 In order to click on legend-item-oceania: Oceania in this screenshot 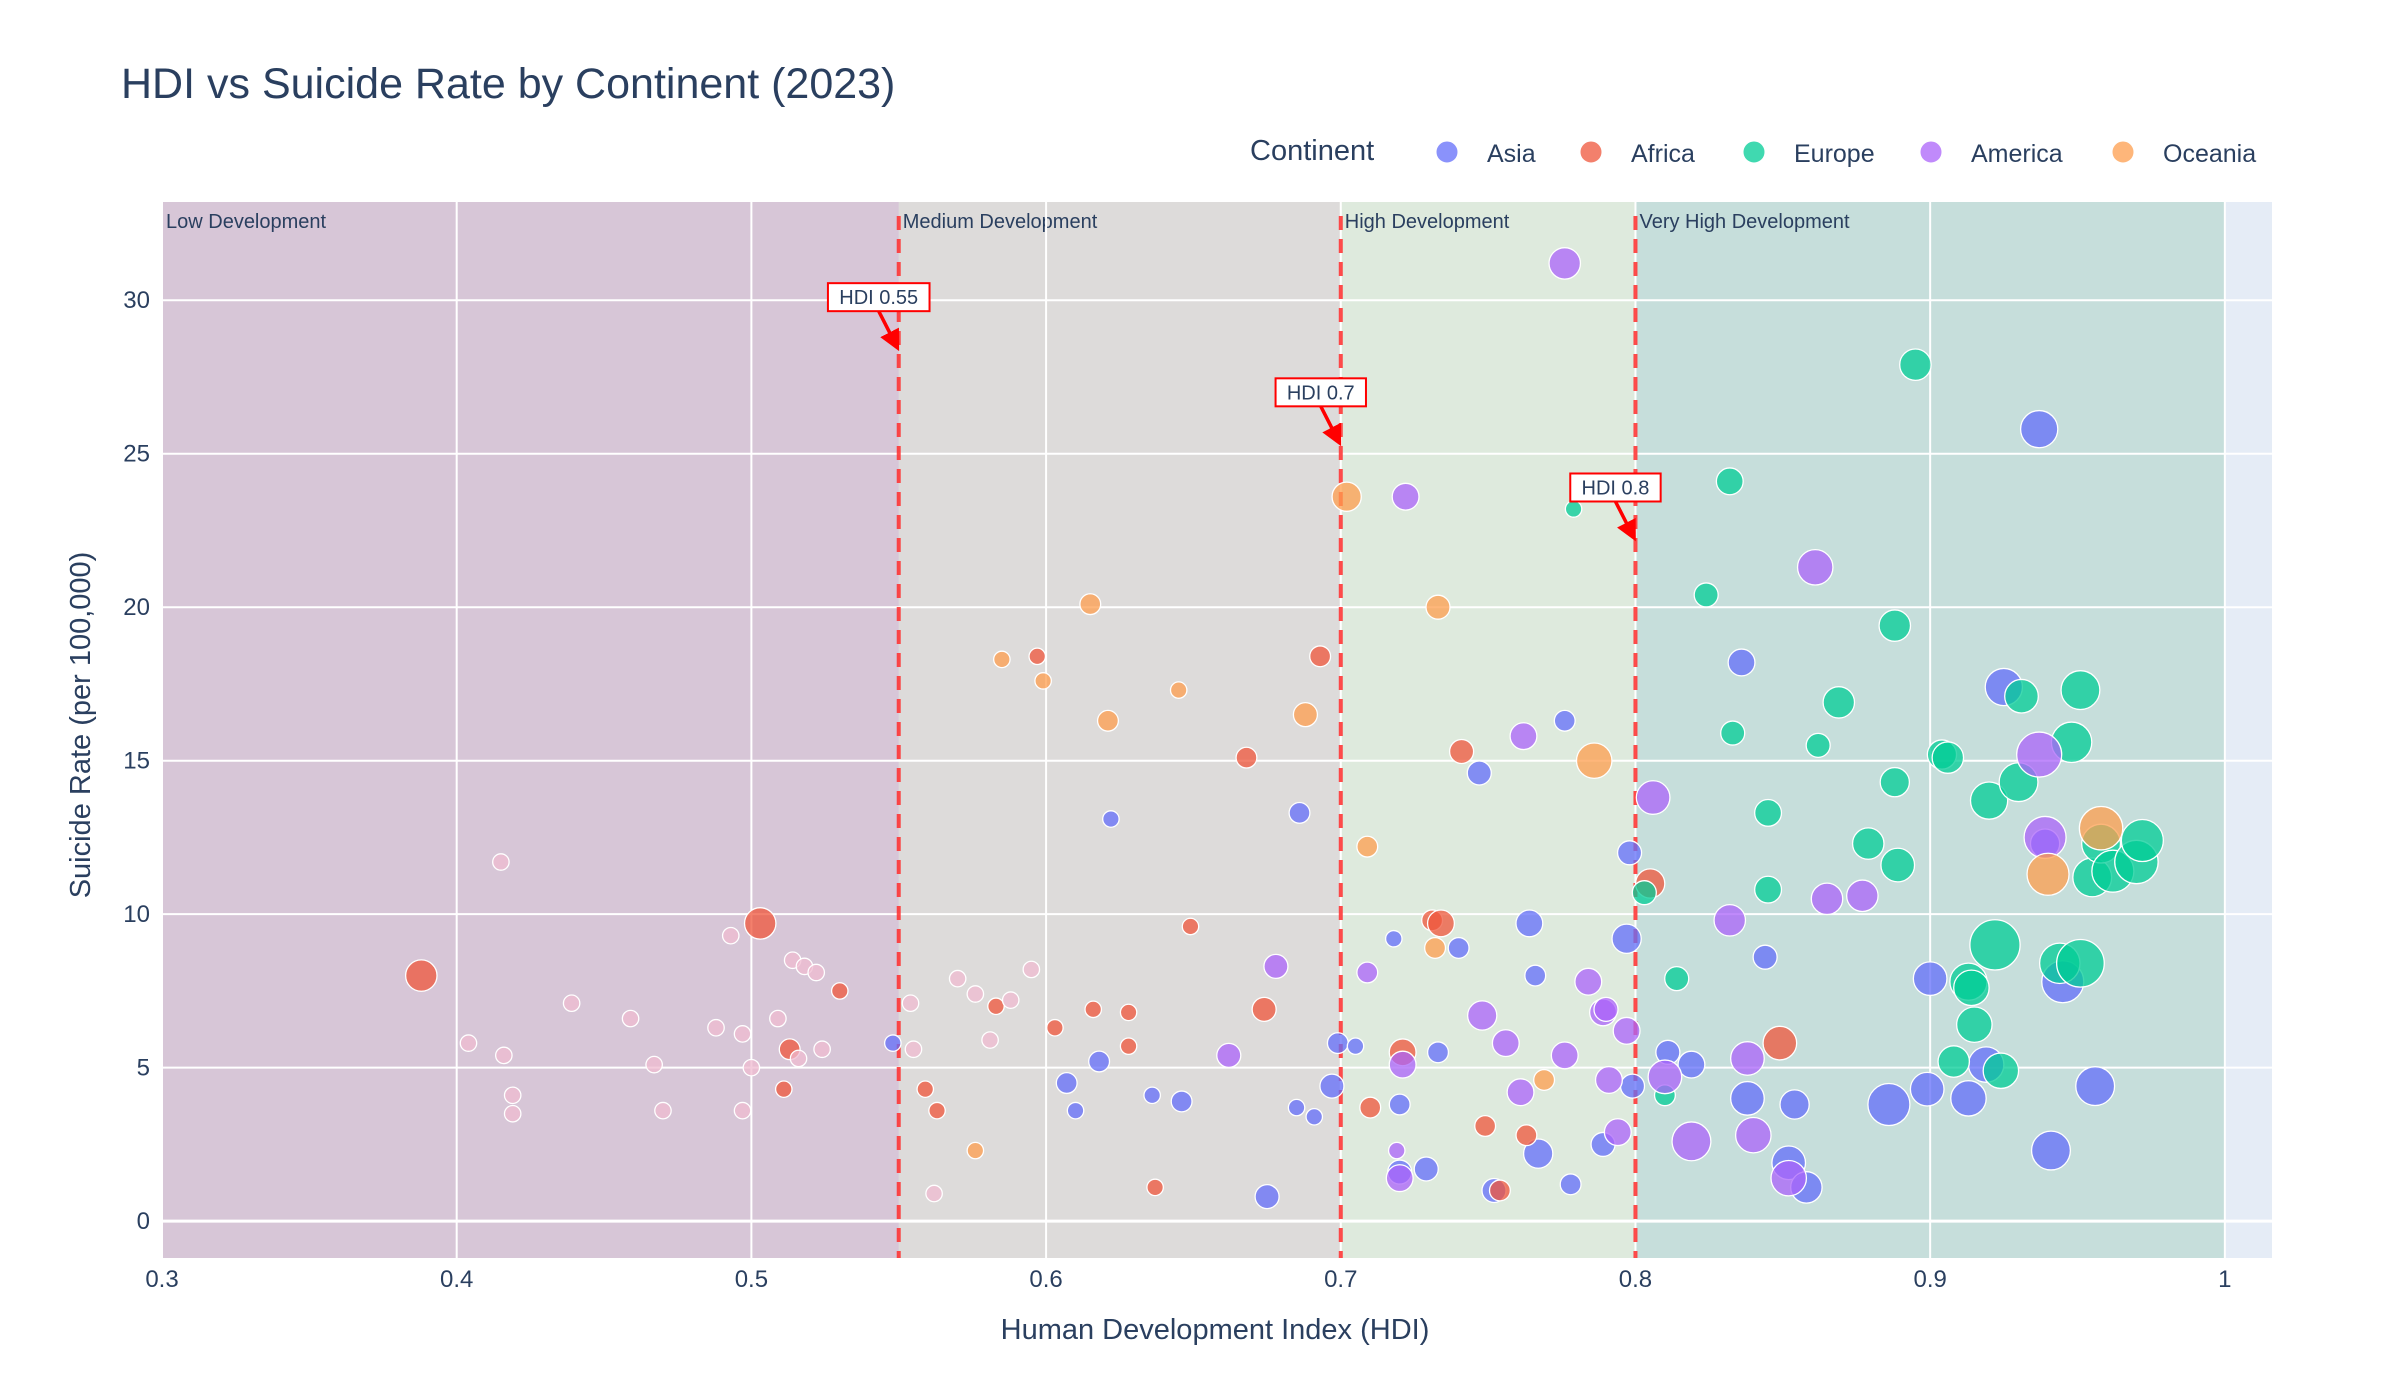, I will do `click(2183, 154)`.